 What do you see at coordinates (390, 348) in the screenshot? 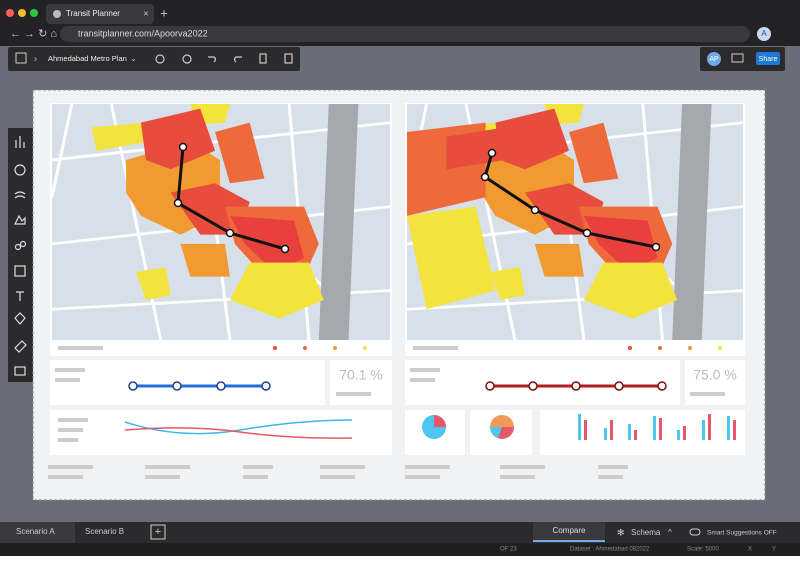
I see `map-legends` at bounding box center [390, 348].